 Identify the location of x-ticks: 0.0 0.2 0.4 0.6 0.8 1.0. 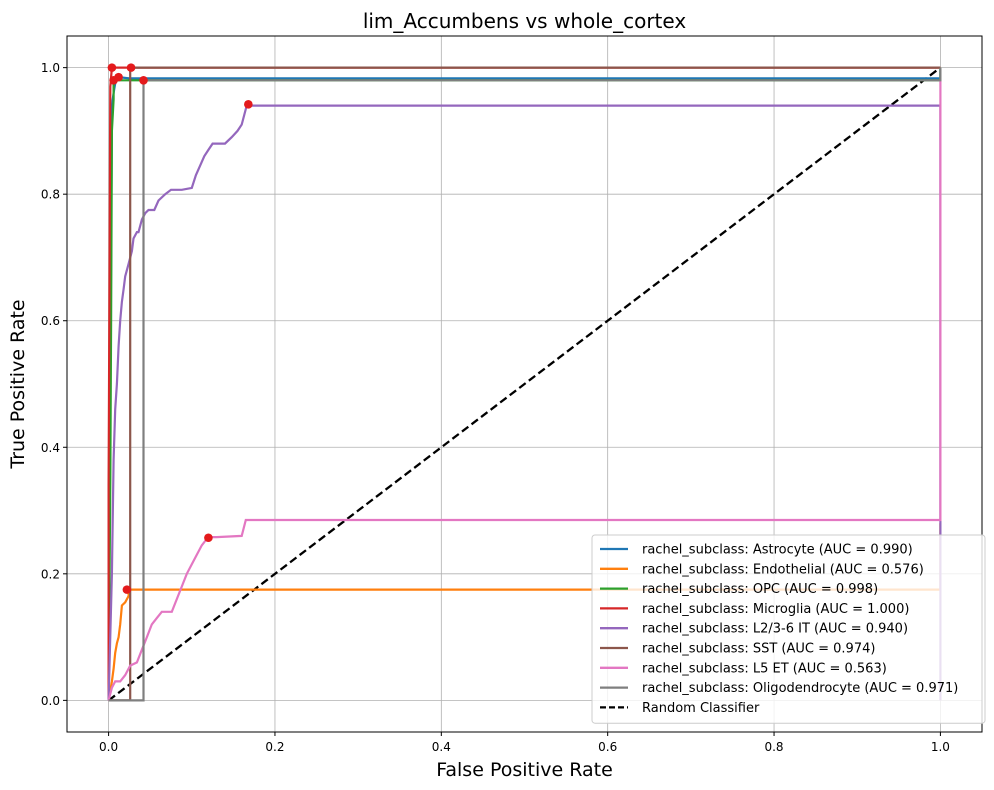
(524, 743).